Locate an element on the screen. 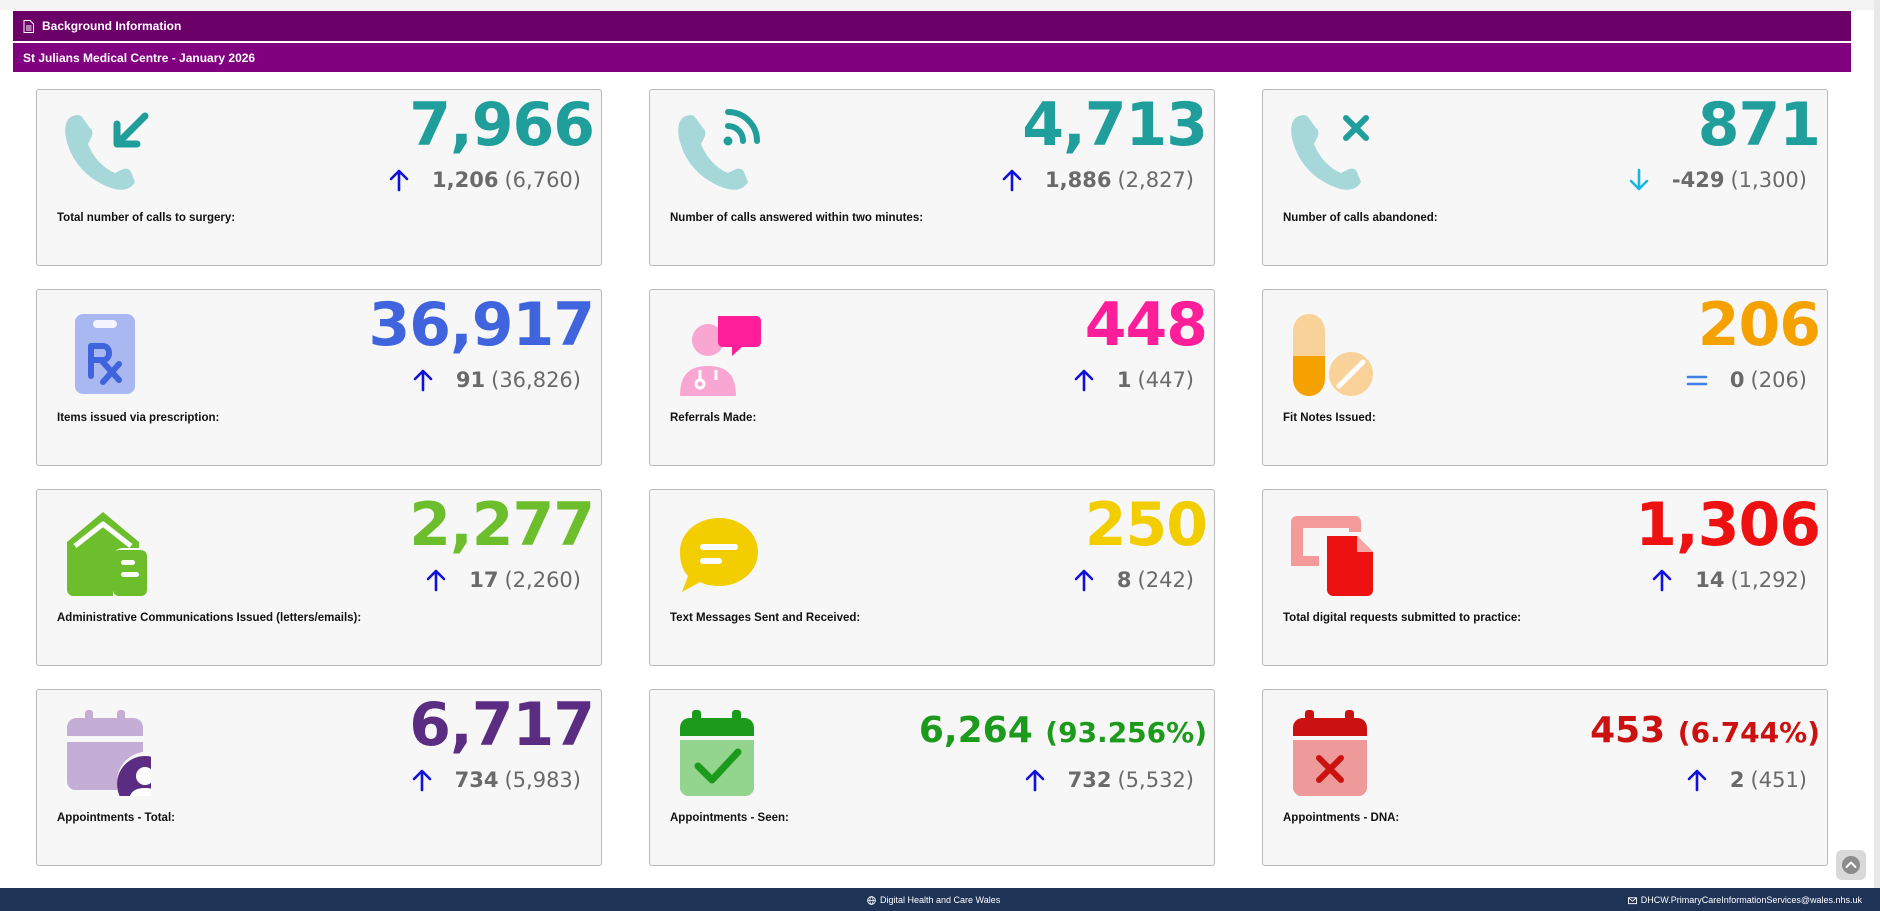  metric-label: Items issued via prescription: is located at coordinates (138, 418).